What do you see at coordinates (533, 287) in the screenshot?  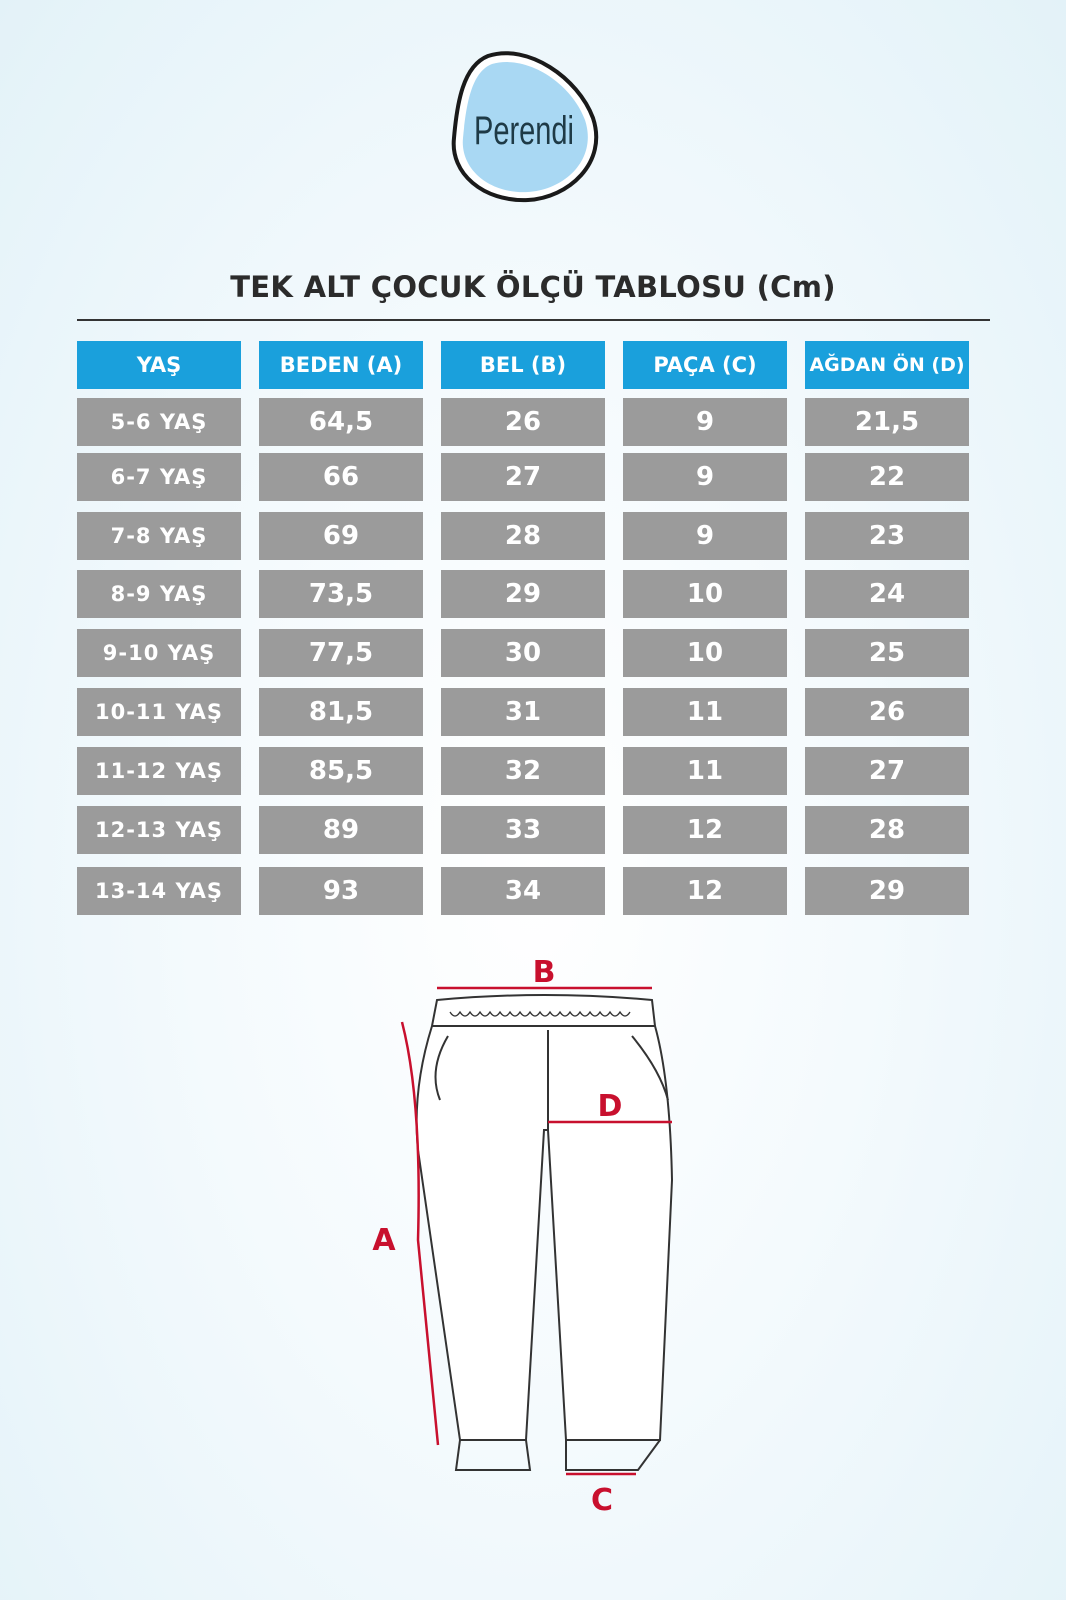 I see `page-title: TEK ALT ÇOCUK ÖLÇÜ TABLOSU (Cm)` at bounding box center [533, 287].